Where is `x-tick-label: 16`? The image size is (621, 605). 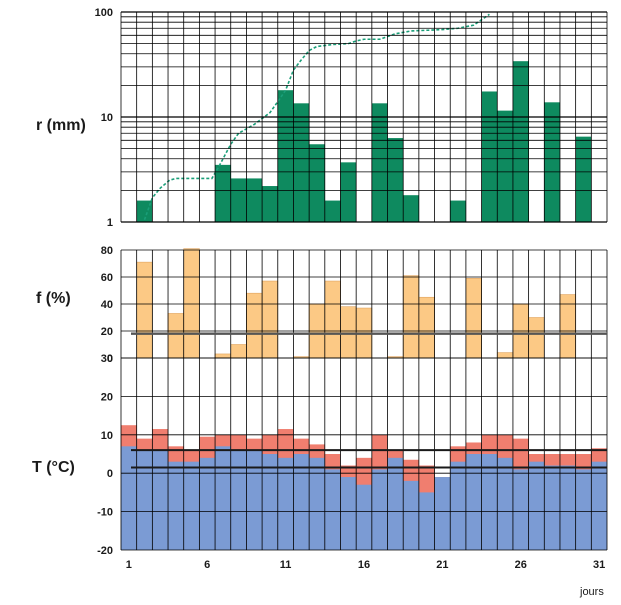 x-tick-label: 16 is located at coordinates (364, 565).